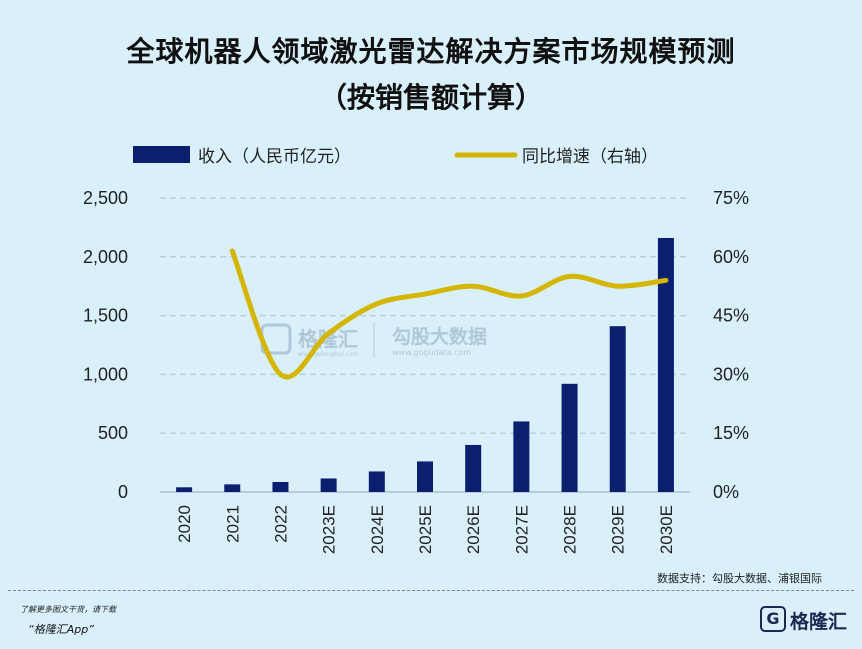  I want to click on y-right-tick-label: 30%, so click(731, 374).